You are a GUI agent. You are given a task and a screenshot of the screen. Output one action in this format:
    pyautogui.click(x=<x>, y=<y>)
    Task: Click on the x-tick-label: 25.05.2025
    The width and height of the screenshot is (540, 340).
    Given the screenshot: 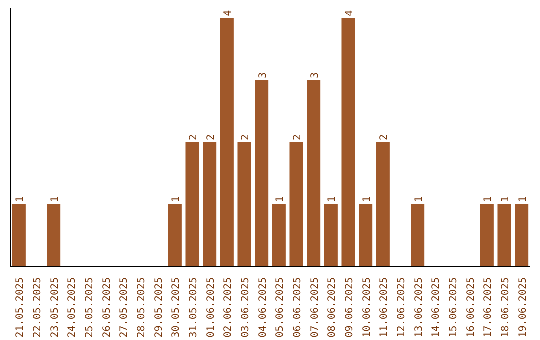 What is the action you would take?
    pyautogui.click(x=90, y=307)
    